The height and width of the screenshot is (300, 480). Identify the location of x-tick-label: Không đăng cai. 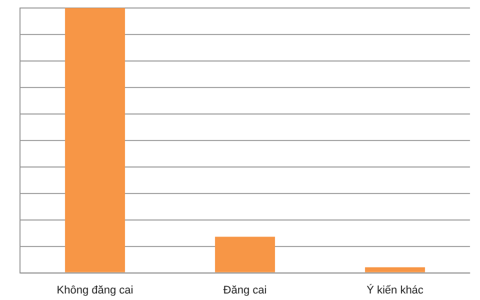
(95, 290).